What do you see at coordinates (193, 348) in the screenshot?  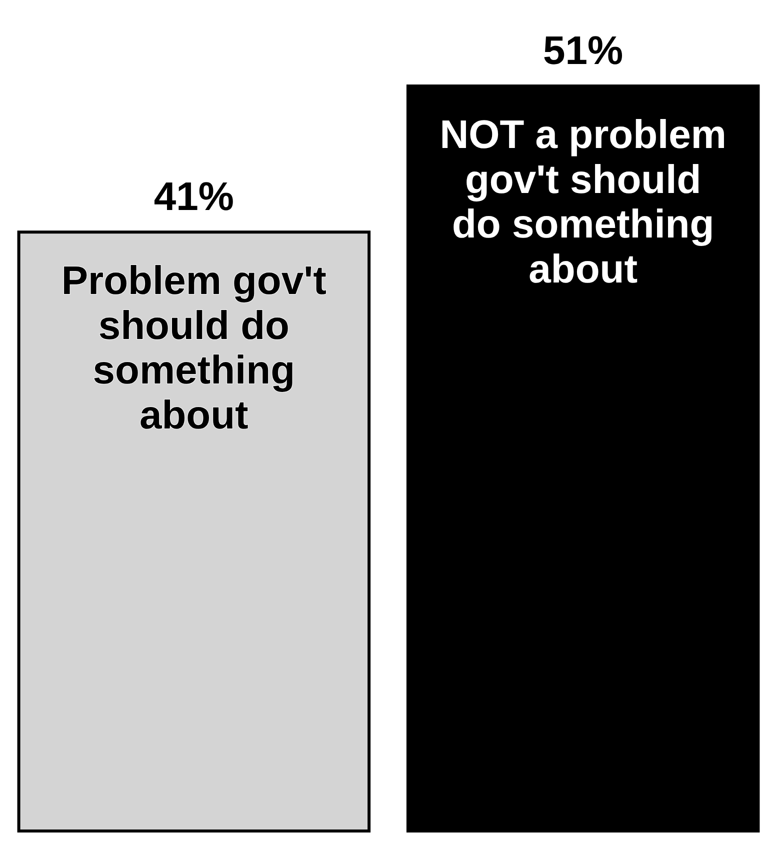 I see `x-tick-label: Problem gov't should do something about` at bounding box center [193, 348].